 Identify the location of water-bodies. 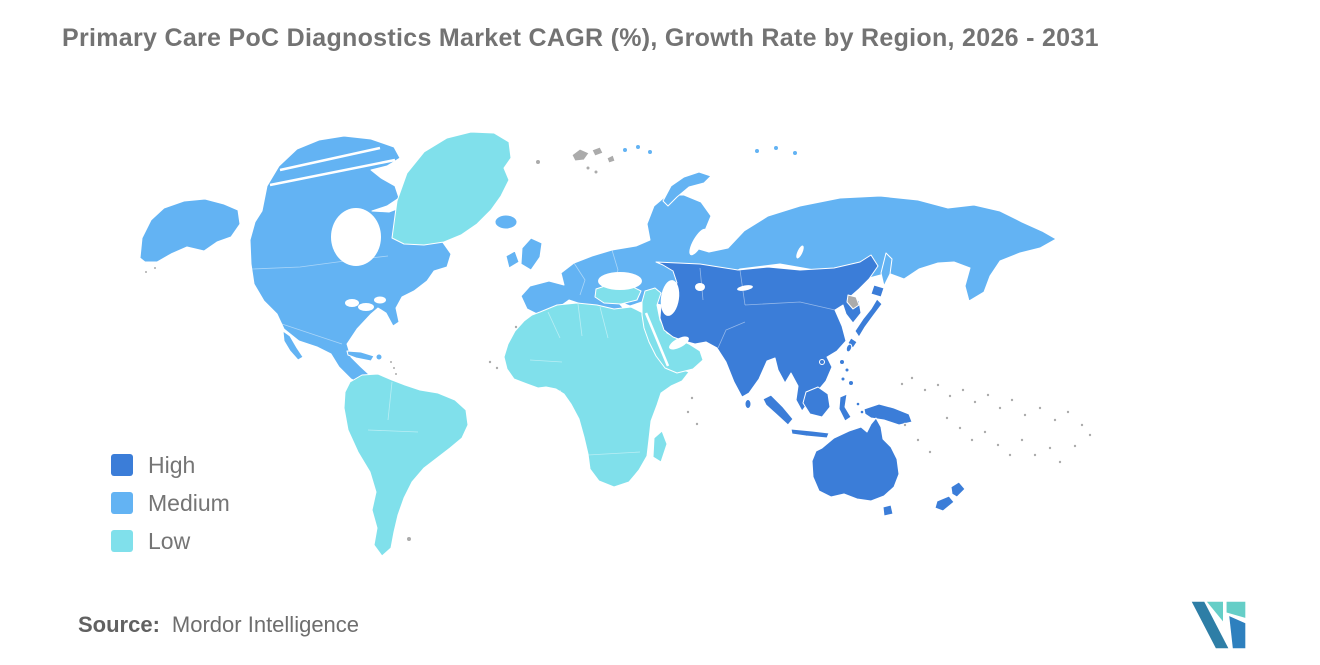
(536, 256).